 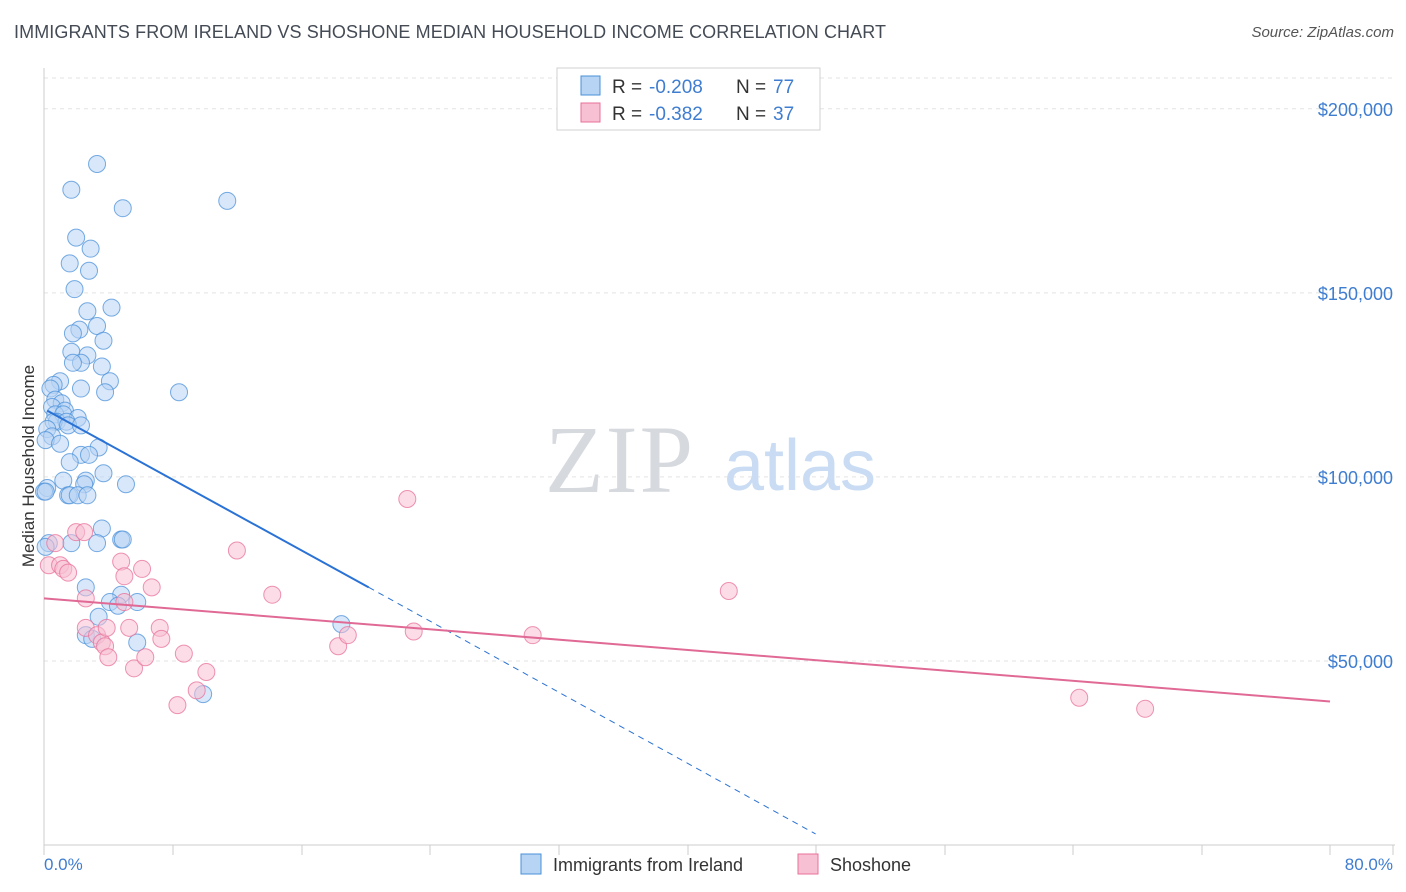 What do you see at coordinates (208, 499) in the screenshot?
I see `trend-line-ireland` at bounding box center [208, 499].